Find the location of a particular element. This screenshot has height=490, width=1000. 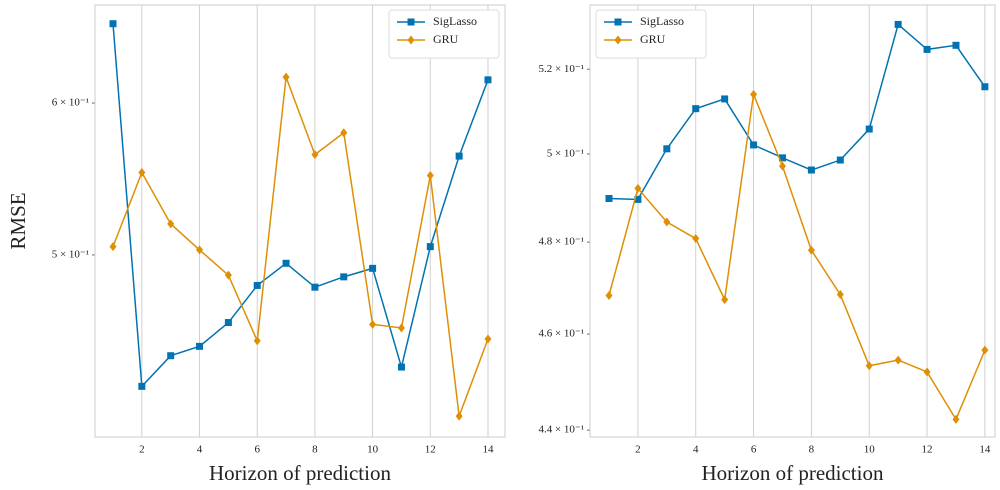

y-tick-label: 4.6 × 10⁻¹ is located at coordinates (561, 334).